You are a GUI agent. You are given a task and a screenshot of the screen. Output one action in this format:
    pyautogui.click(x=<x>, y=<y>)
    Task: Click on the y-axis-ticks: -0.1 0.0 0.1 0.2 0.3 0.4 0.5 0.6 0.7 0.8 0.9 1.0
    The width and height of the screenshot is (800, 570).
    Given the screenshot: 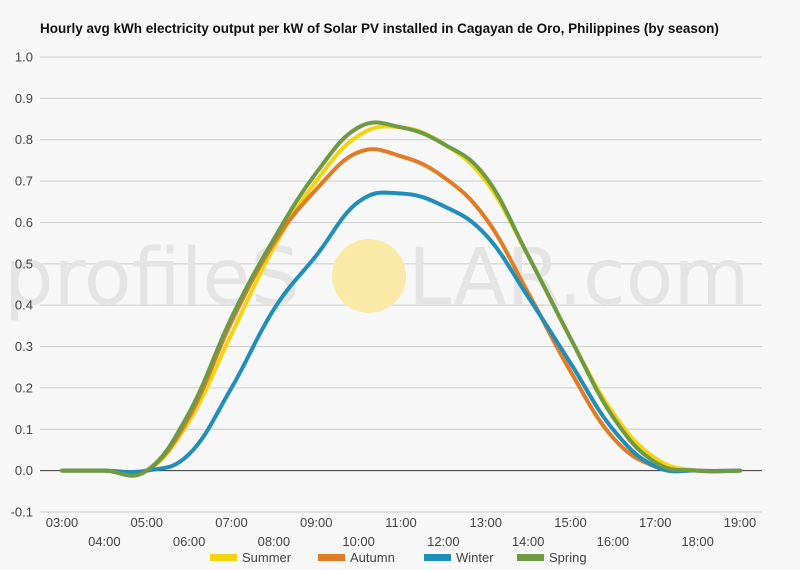 What is the action you would take?
    pyautogui.click(x=22, y=285)
    